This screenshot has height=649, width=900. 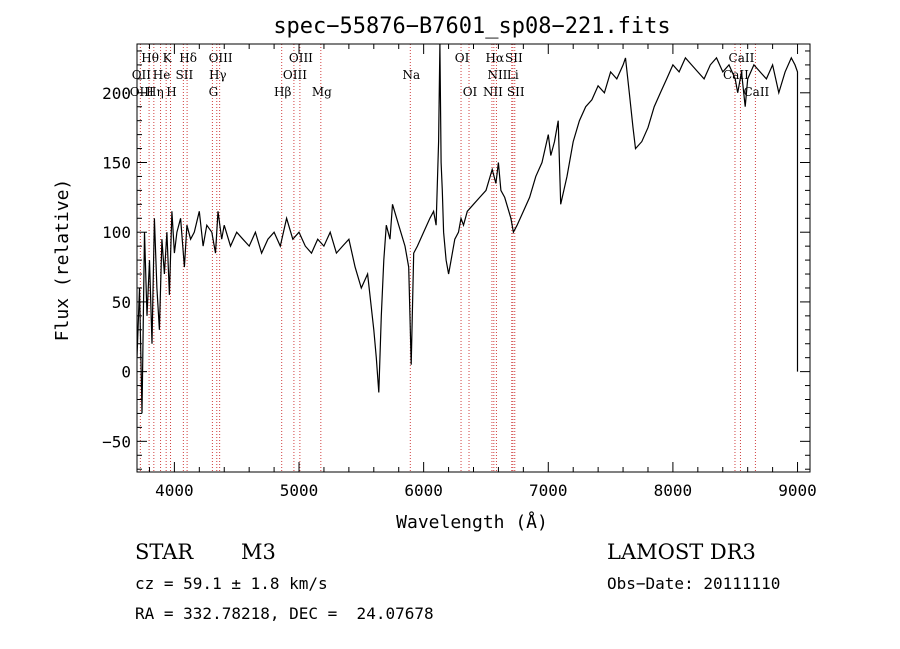 I want to click on line-label-11: SII, so click(x=185, y=75).